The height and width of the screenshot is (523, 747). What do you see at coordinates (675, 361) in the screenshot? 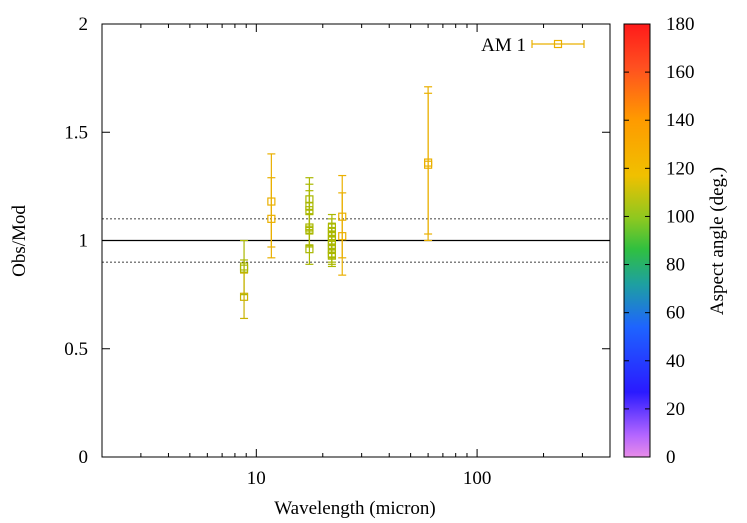
I see `colorbar-tick-label: 40` at bounding box center [675, 361].